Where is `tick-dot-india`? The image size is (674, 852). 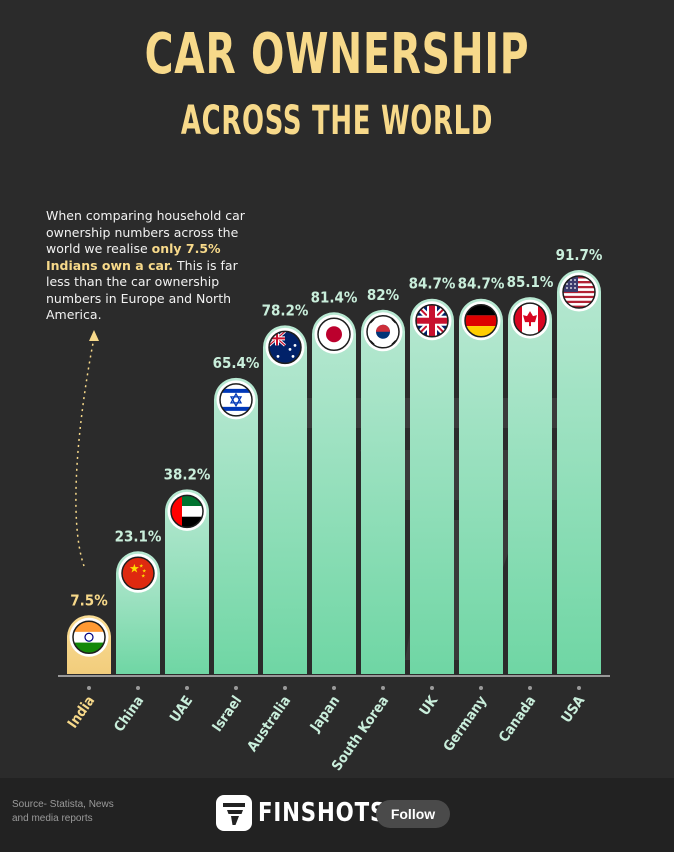 tick-dot-india is located at coordinates (89, 688).